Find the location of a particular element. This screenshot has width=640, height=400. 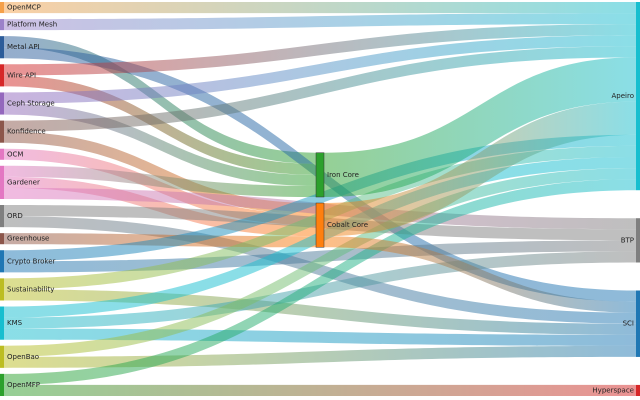

node-label: Konfidence is located at coordinates (26, 132).